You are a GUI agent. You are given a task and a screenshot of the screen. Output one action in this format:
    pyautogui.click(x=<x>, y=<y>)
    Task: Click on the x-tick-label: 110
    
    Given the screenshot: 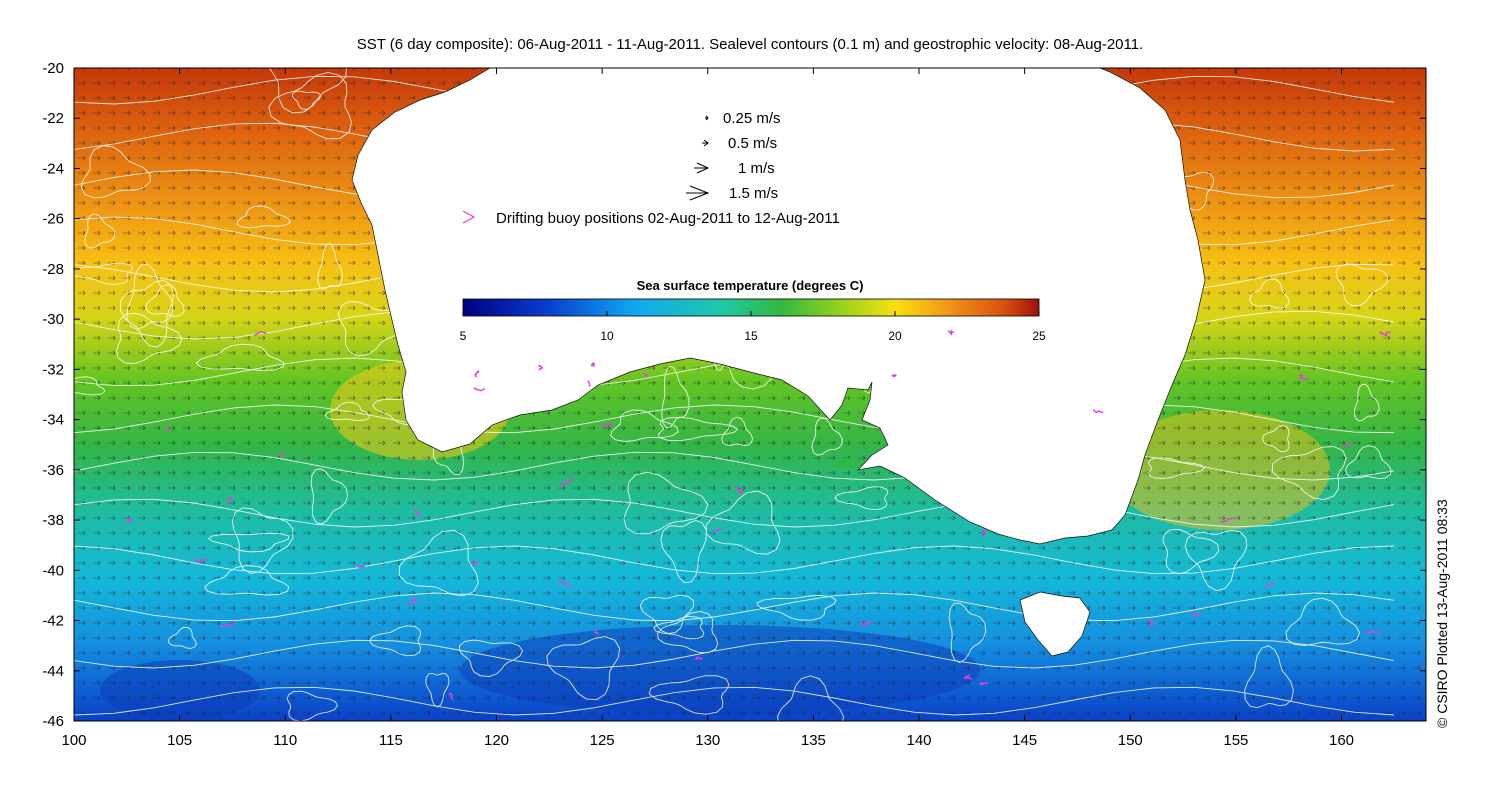 What is the action you would take?
    pyautogui.click(x=285, y=740)
    